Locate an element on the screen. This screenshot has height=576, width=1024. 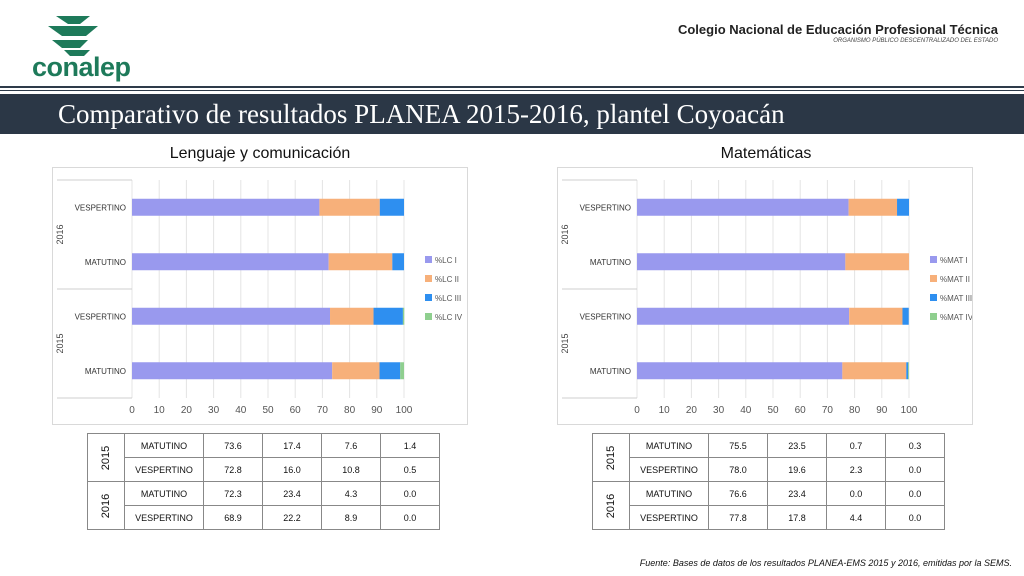
lenguaje-x-tick-label: 50 is located at coordinates (268, 410).